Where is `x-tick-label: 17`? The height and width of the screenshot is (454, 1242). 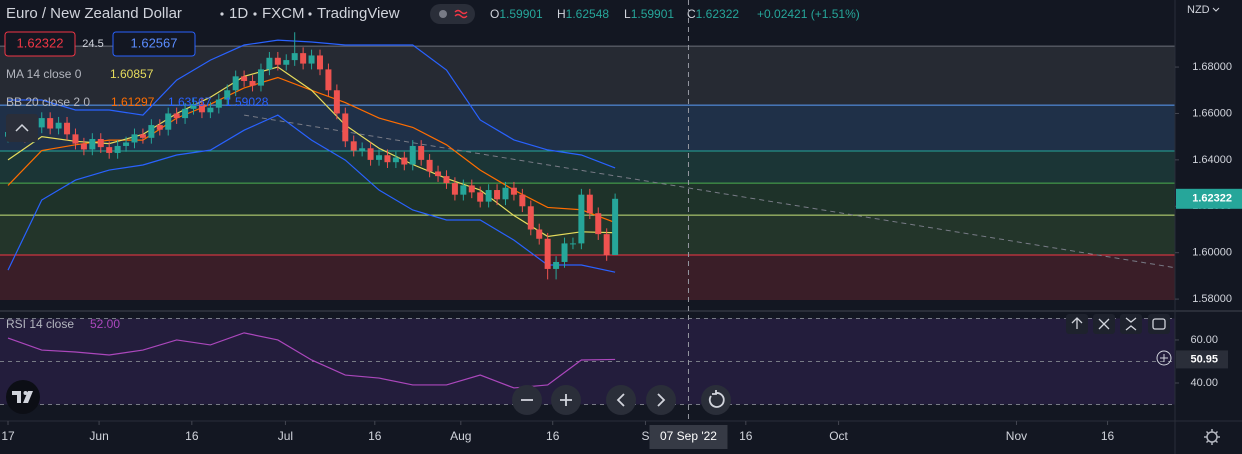 x-tick-label: 17 is located at coordinates (8, 436).